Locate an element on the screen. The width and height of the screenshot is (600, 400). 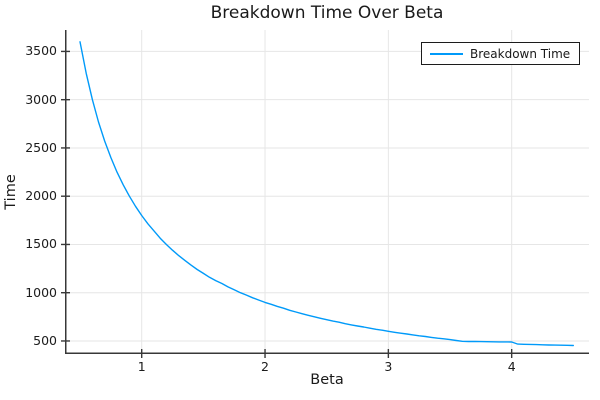
y-tick-label: 500 is located at coordinates (45, 340).